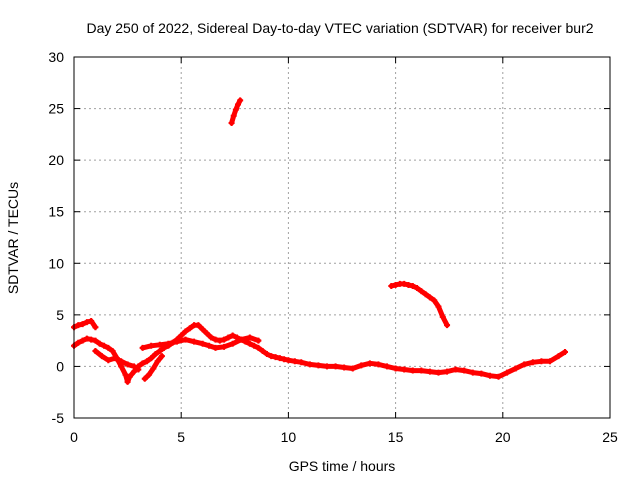 The image size is (640, 480). Describe the element at coordinates (289, 437) in the screenshot. I see `x-tick-label: 10` at that location.